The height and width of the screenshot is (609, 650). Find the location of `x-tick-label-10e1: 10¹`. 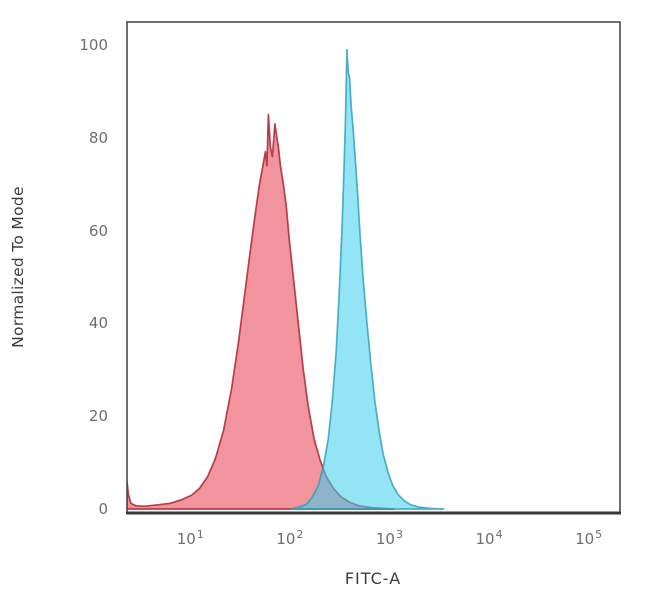

x-tick-label-10e1: 10¹ is located at coordinates (190, 538).